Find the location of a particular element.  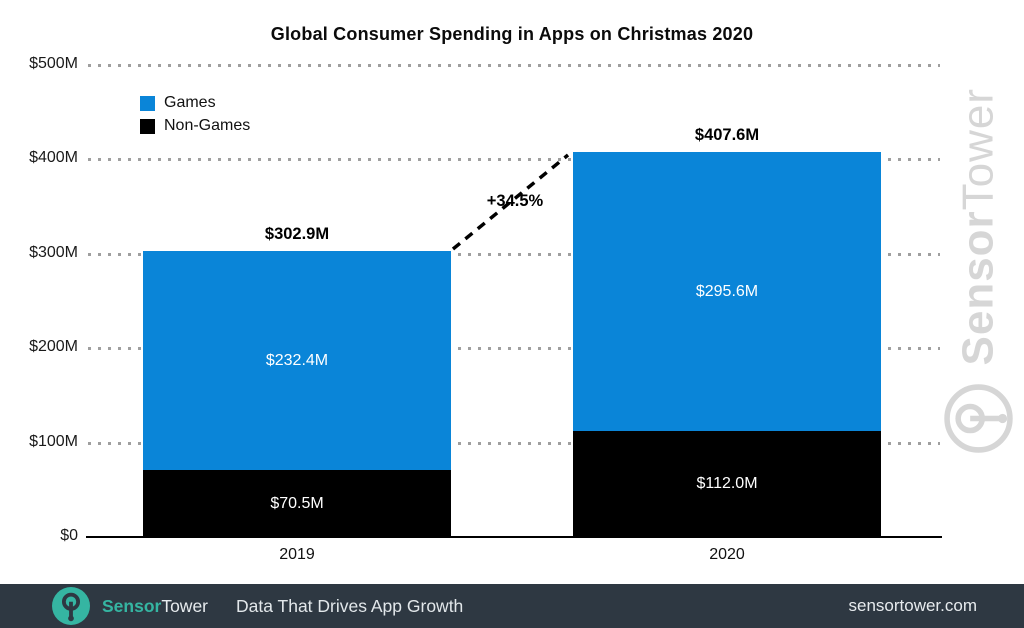

bar-total-2019: $302.9M is located at coordinates (297, 234).